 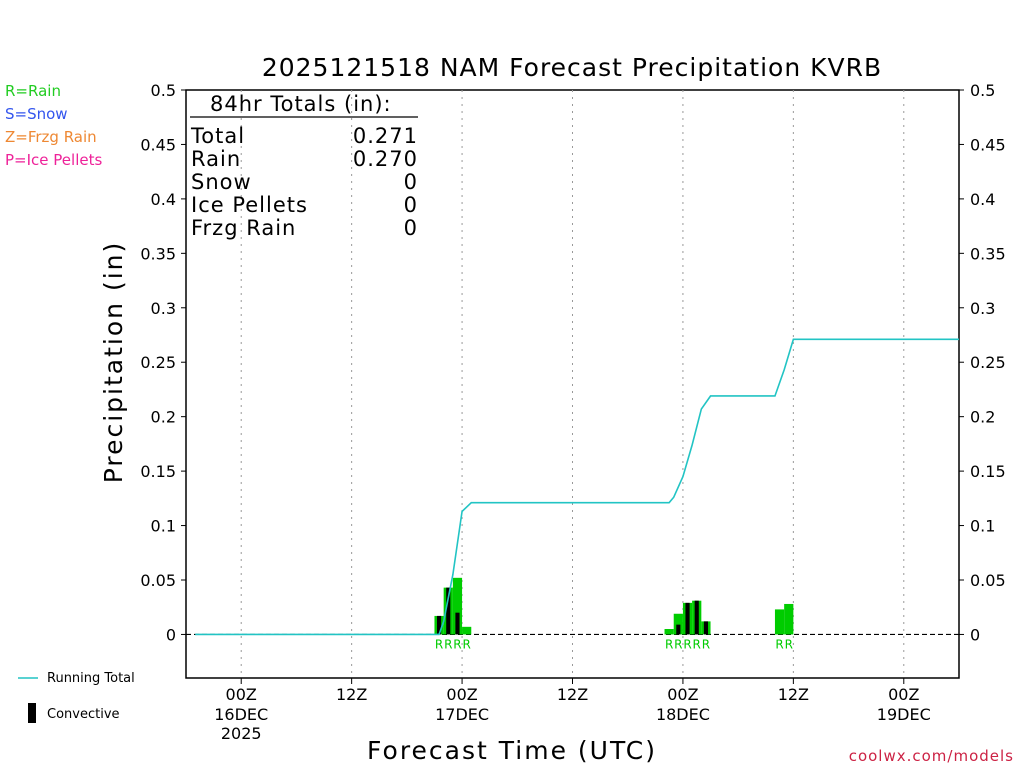 What do you see at coordinates (982, 417) in the screenshot?
I see `y-tick-label-right: 0.2` at bounding box center [982, 417].